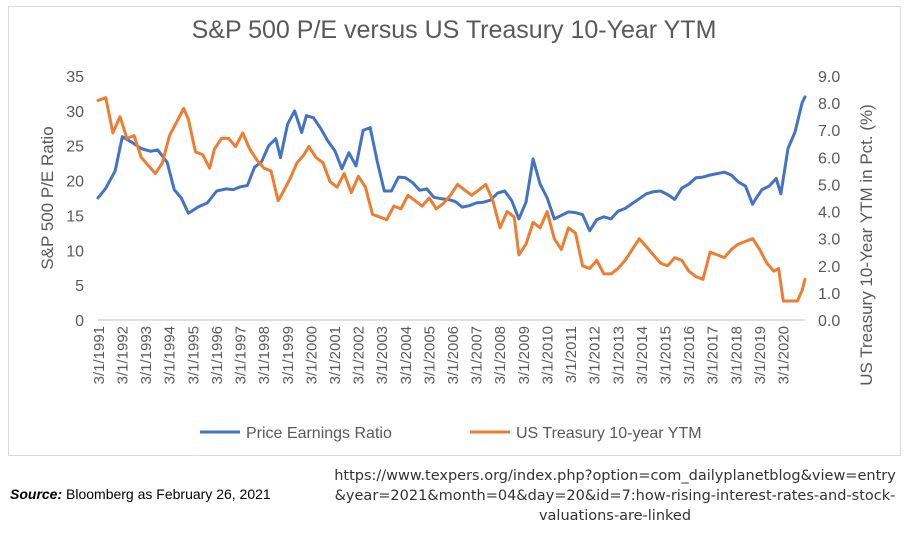 The image size is (908, 534). I want to click on y2-tick-label: 6.0, so click(829, 158).